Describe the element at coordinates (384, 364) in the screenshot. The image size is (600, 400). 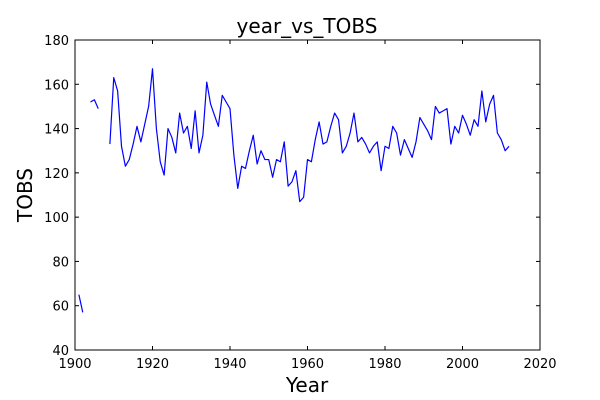
I see `x-tick-label: 1980` at that location.